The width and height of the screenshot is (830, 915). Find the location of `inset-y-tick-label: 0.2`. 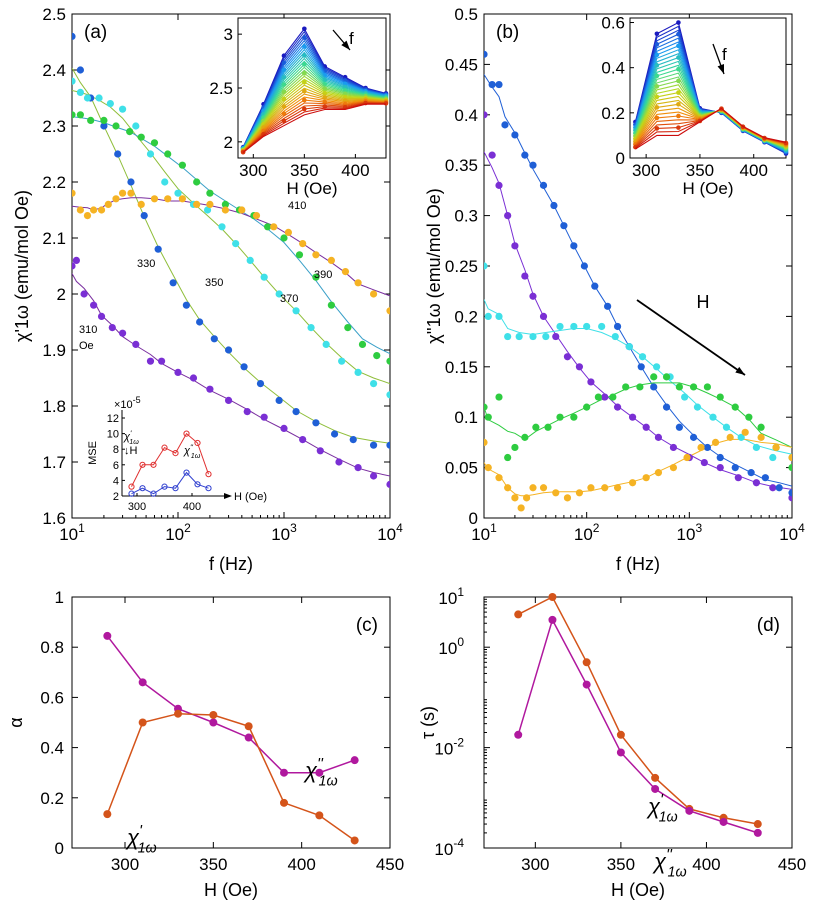

inset-y-tick-label: 0.2 is located at coordinates (613, 113).